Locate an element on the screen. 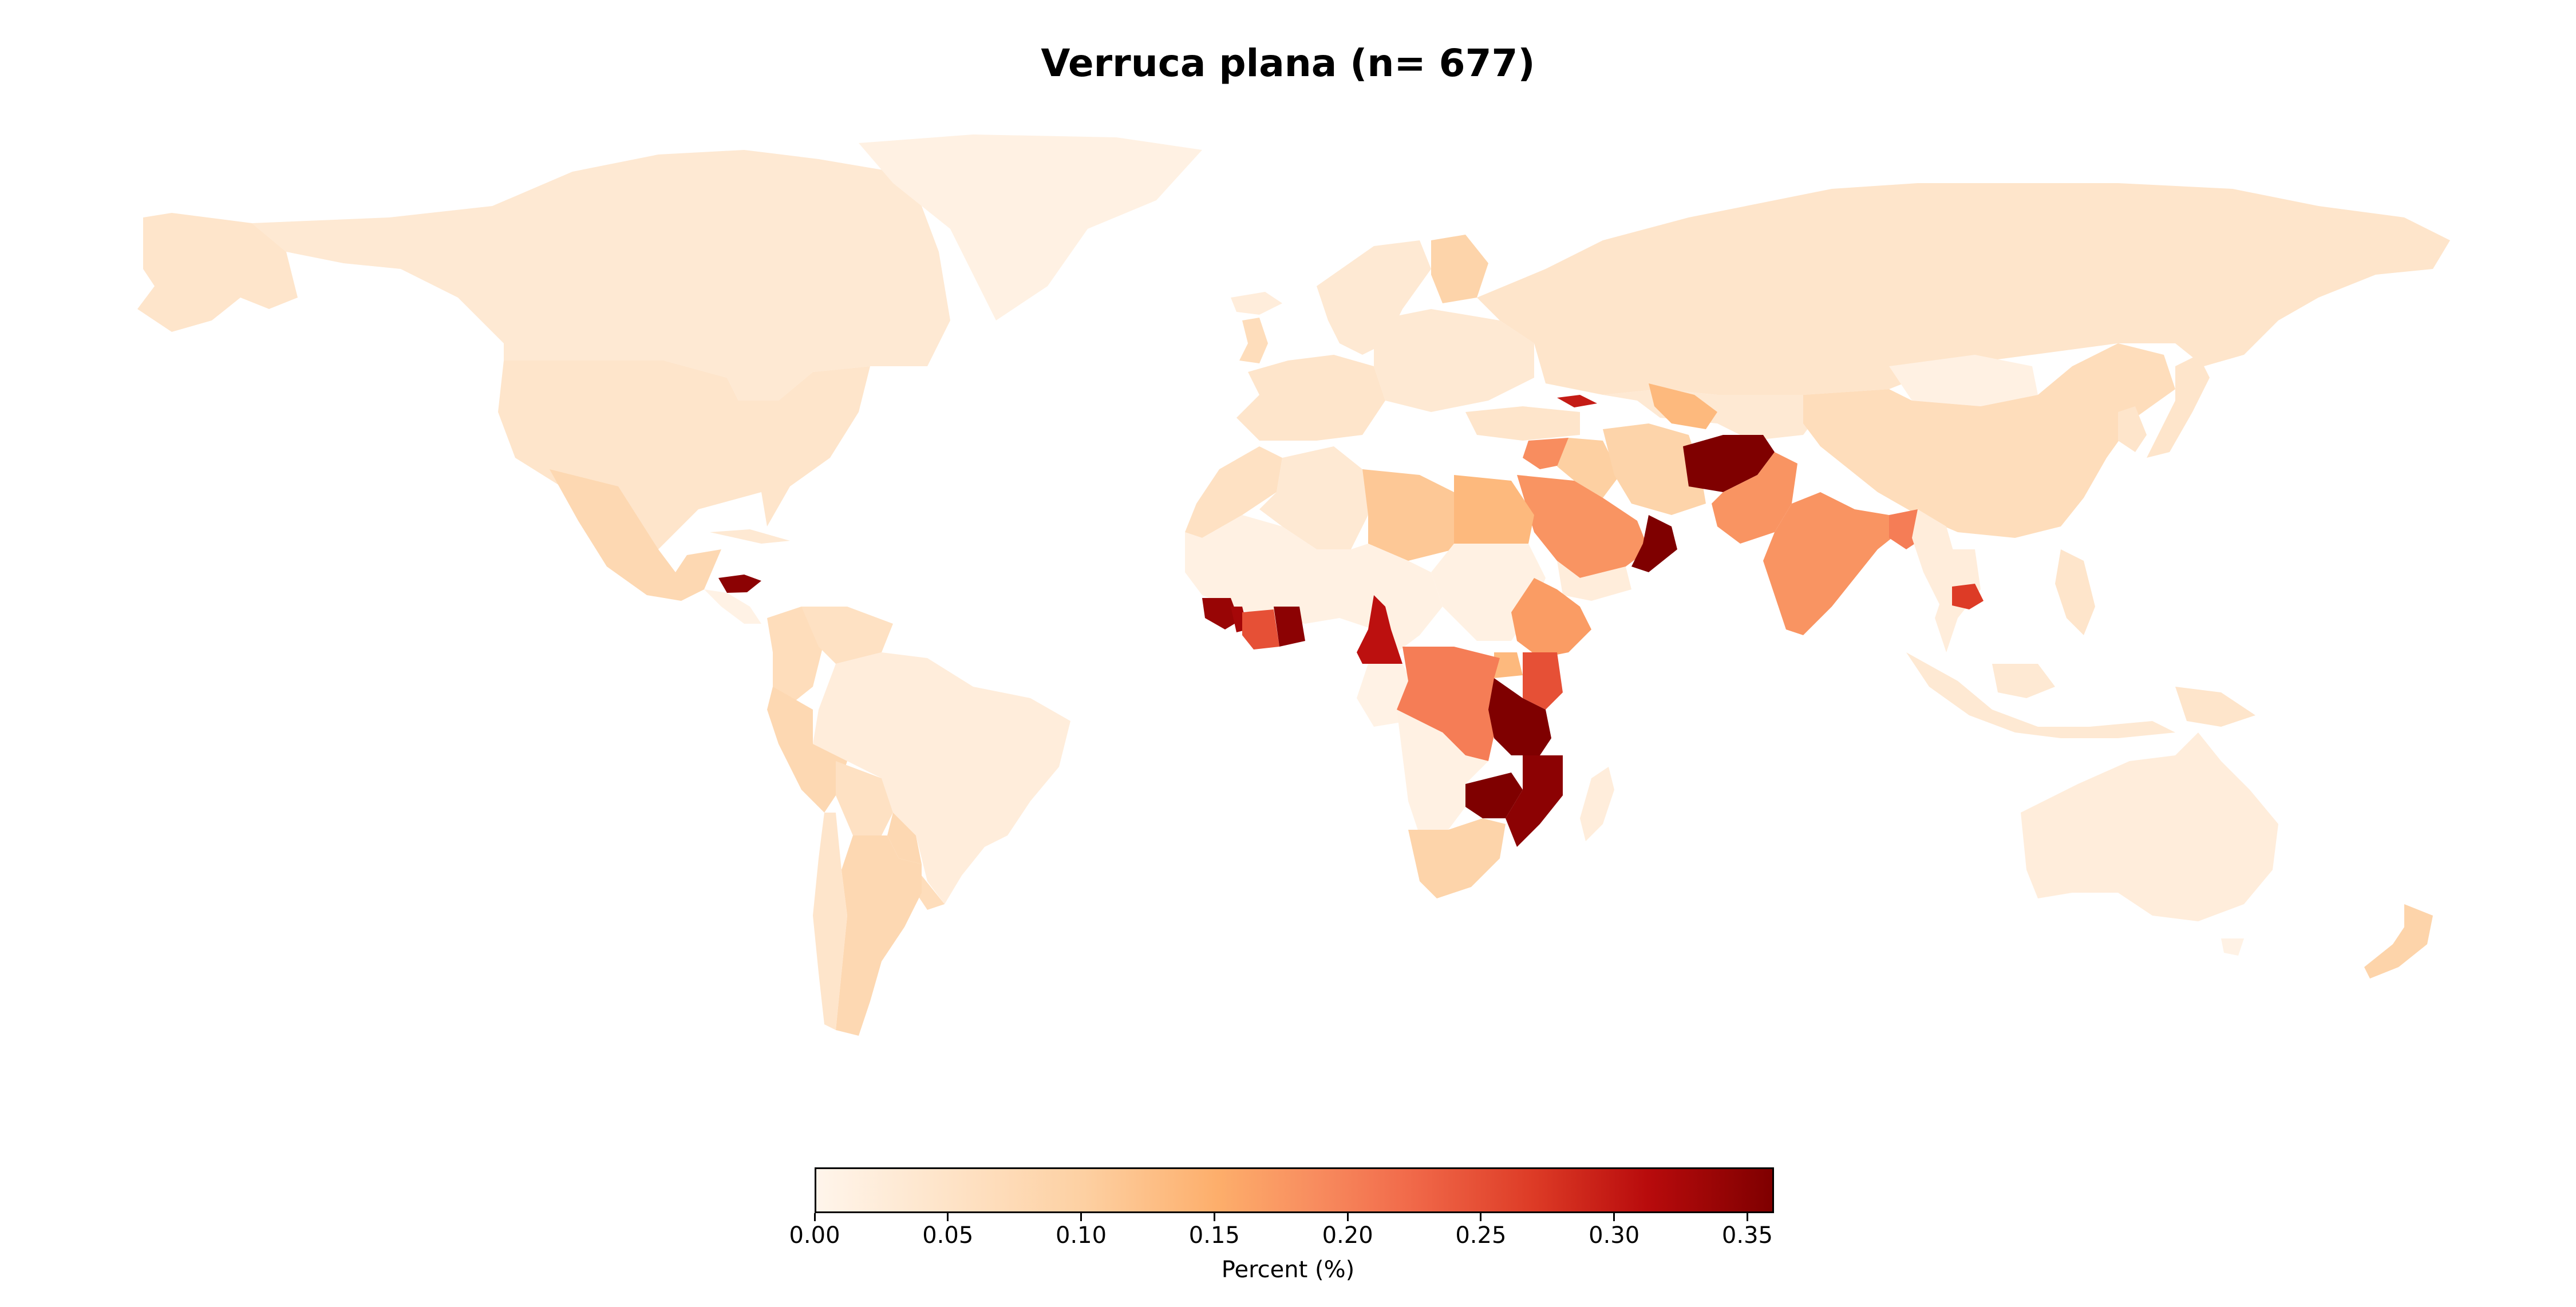  region-turkey is located at coordinates (1522, 423).